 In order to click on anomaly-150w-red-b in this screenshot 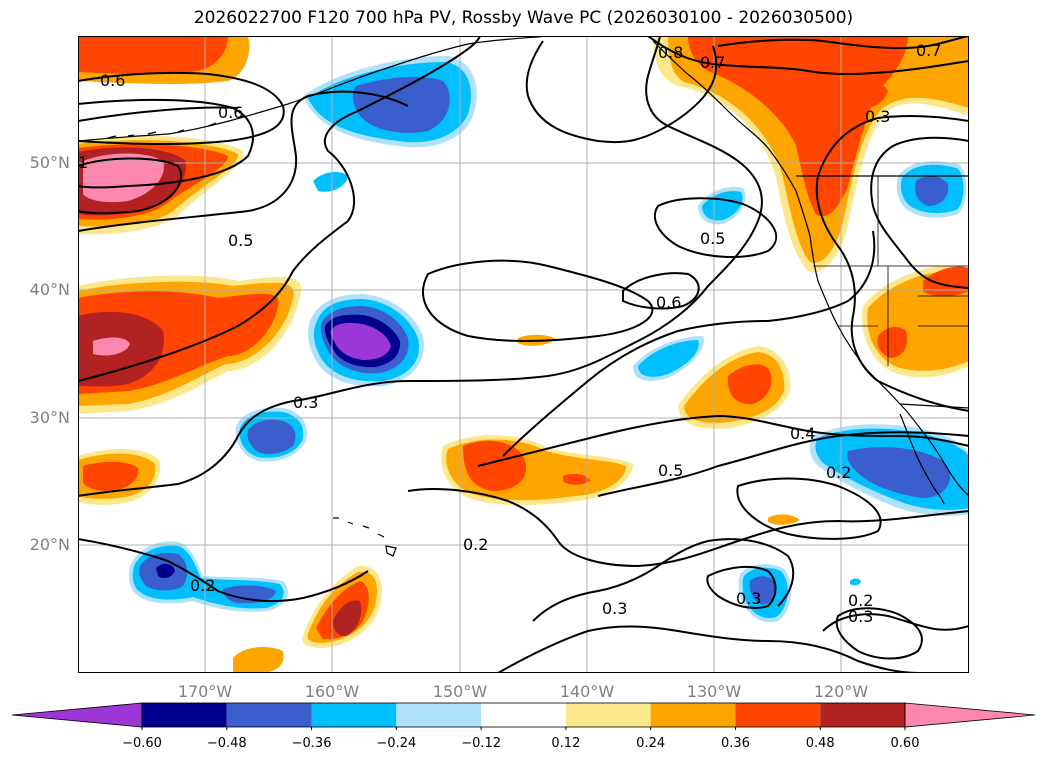, I will do `click(576, 479)`.